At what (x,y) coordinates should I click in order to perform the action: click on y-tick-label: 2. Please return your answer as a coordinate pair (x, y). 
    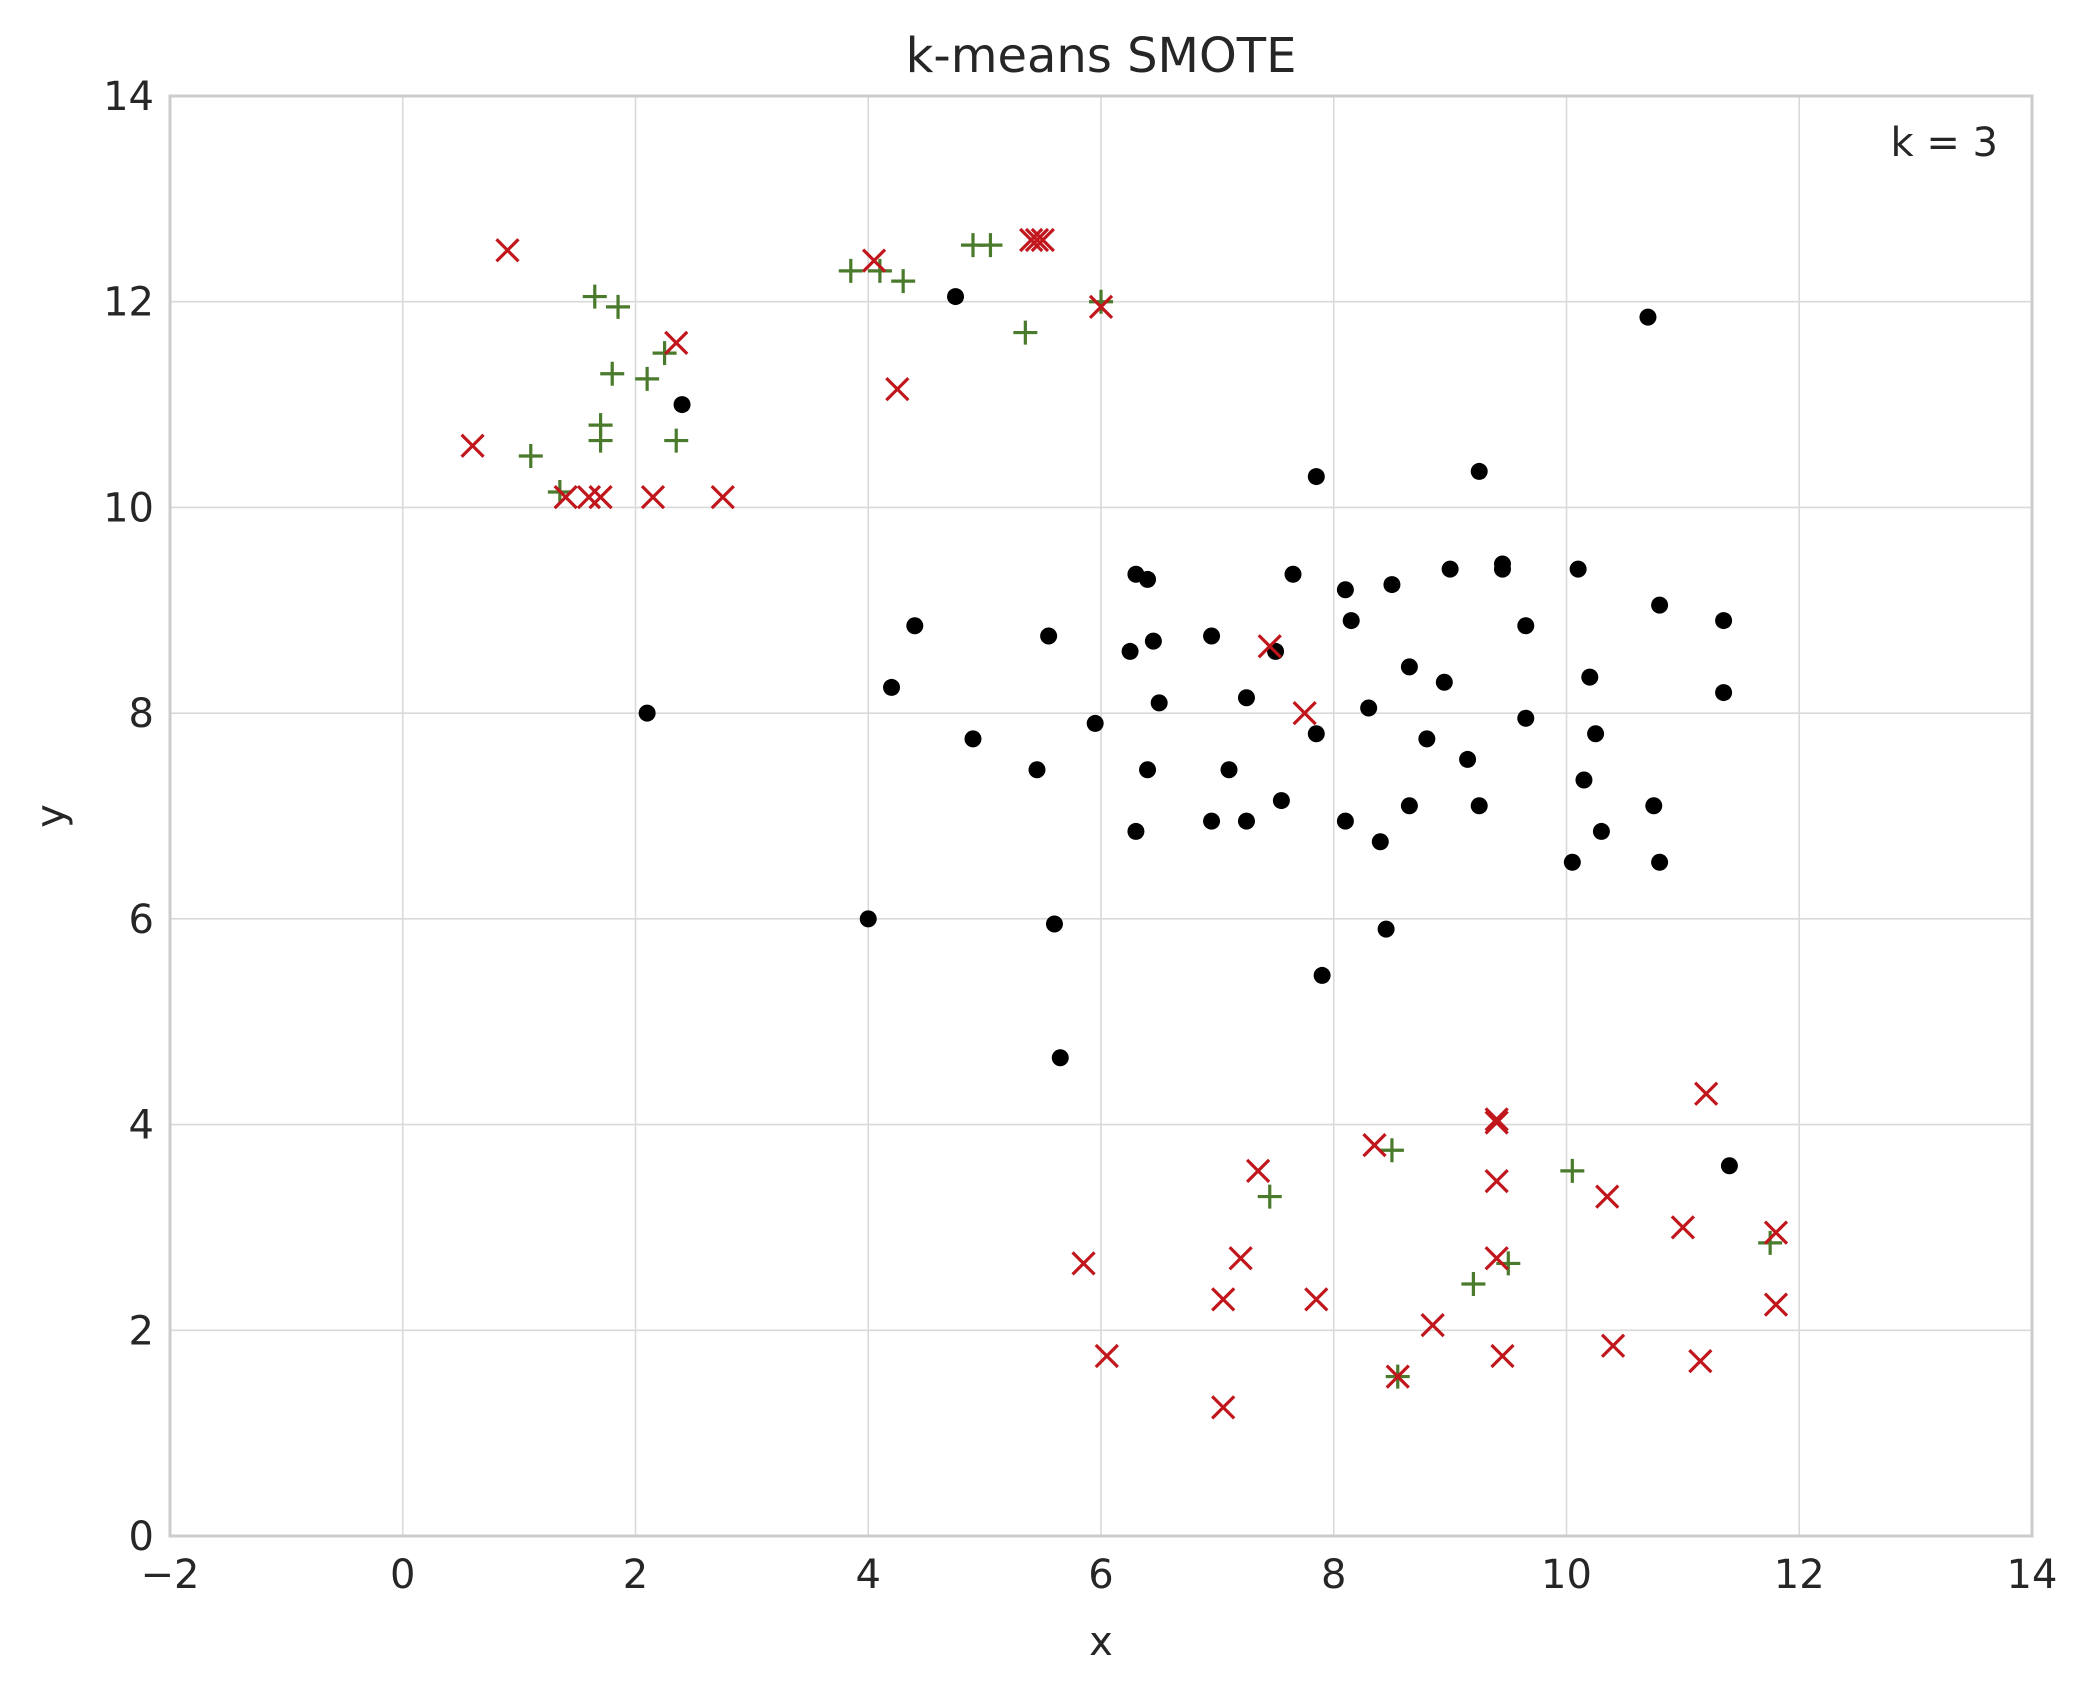
    Looking at the image, I should click on (141, 1331).